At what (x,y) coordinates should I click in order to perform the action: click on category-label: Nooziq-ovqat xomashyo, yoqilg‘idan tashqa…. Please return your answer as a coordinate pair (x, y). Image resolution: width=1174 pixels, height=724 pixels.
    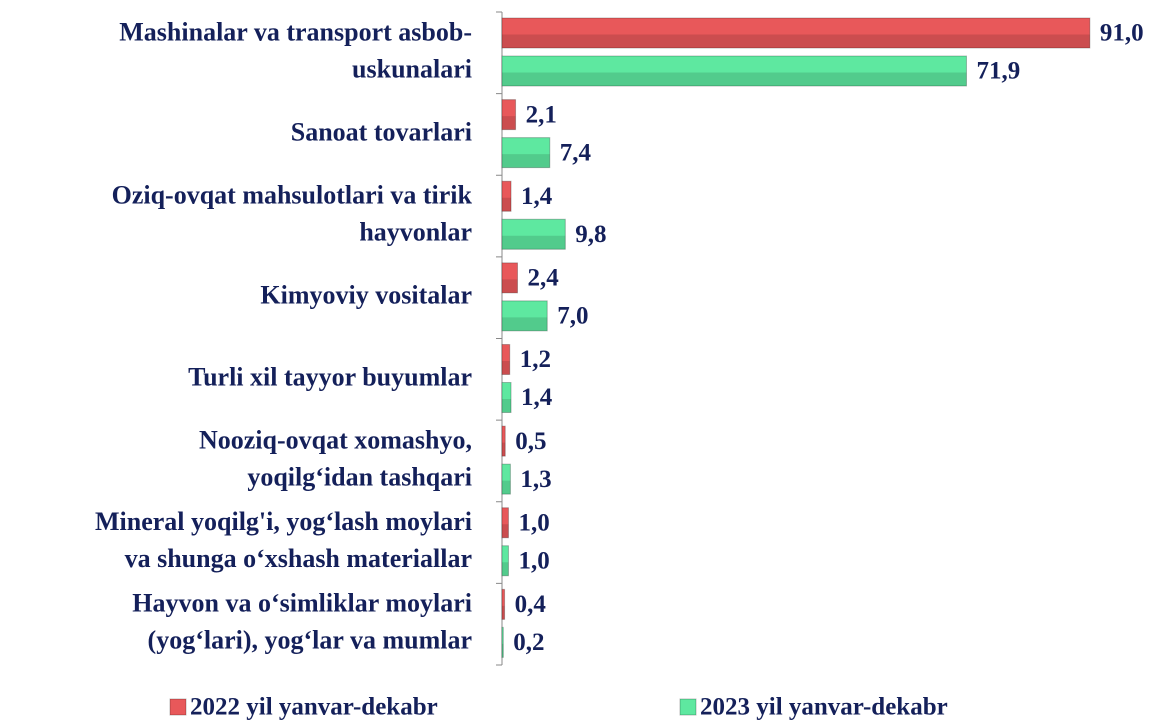
    Looking at the image, I should click on (335, 458).